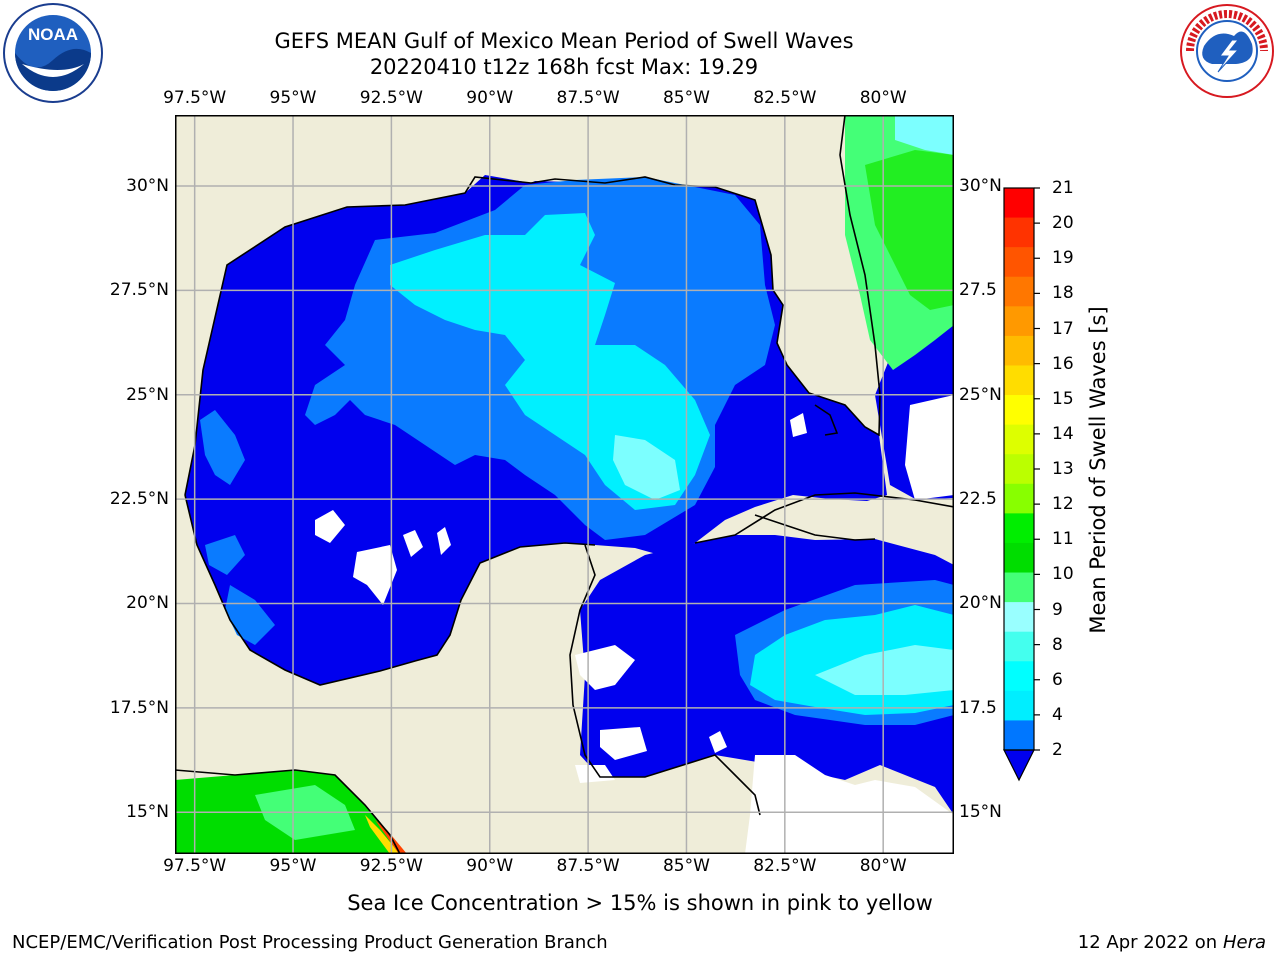 This screenshot has height=960, width=1280. Describe the element at coordinates (1063, 188) in the screenshot. I see `colorbar-tick-label: 21` at that location.